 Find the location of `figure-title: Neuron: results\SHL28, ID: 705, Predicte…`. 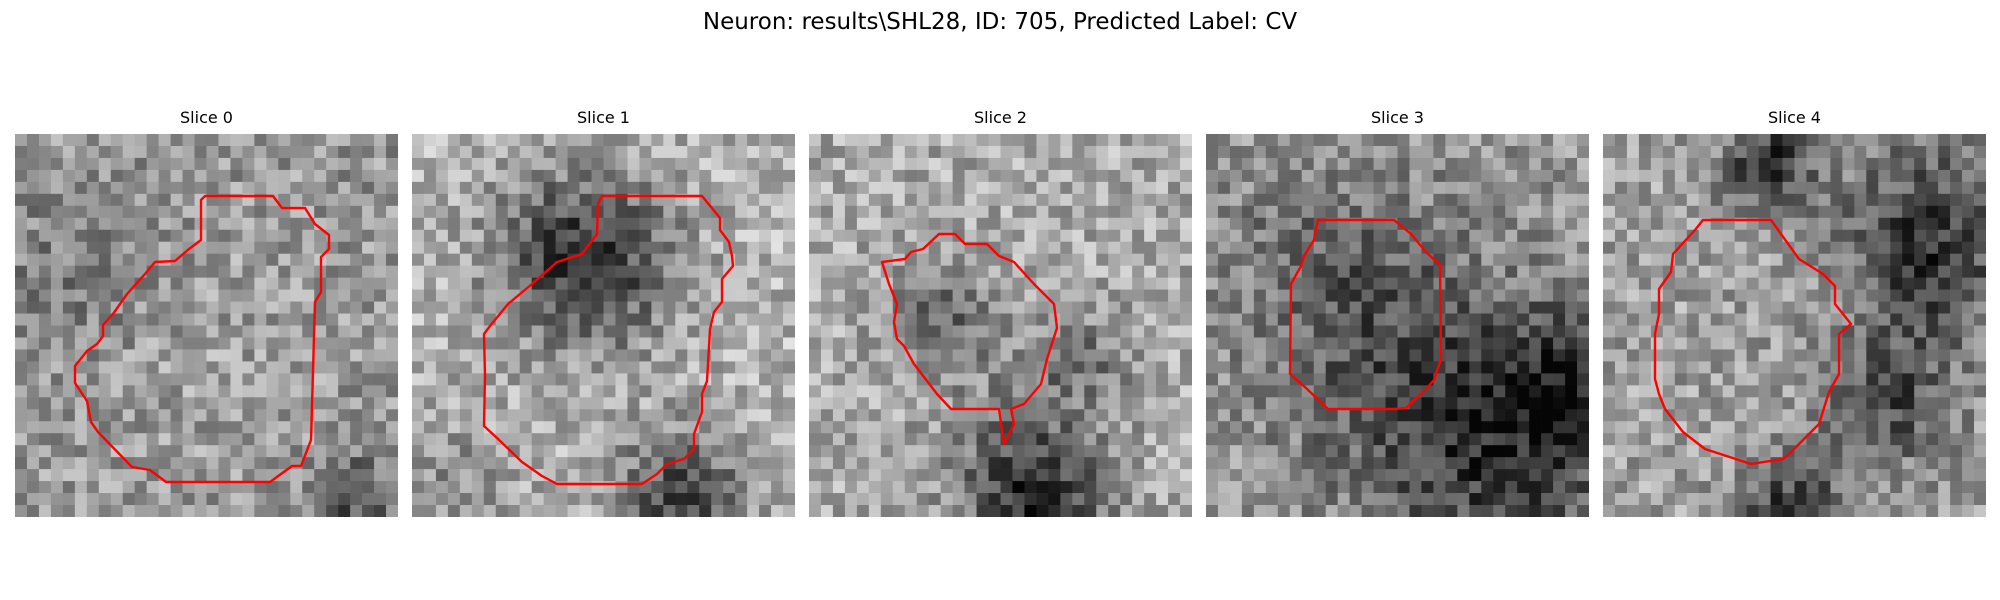

figure-title: Neuron: results\SHL28, ID: 705, Predicte… is located at coordinates (1000, 22).